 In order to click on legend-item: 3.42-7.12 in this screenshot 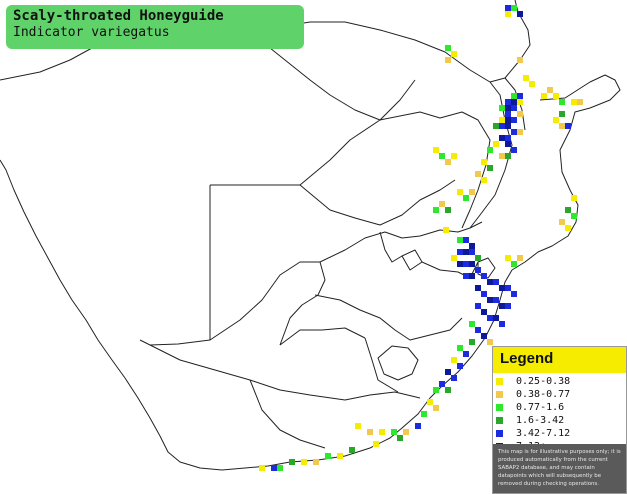, I will do `click(561, 433)`.